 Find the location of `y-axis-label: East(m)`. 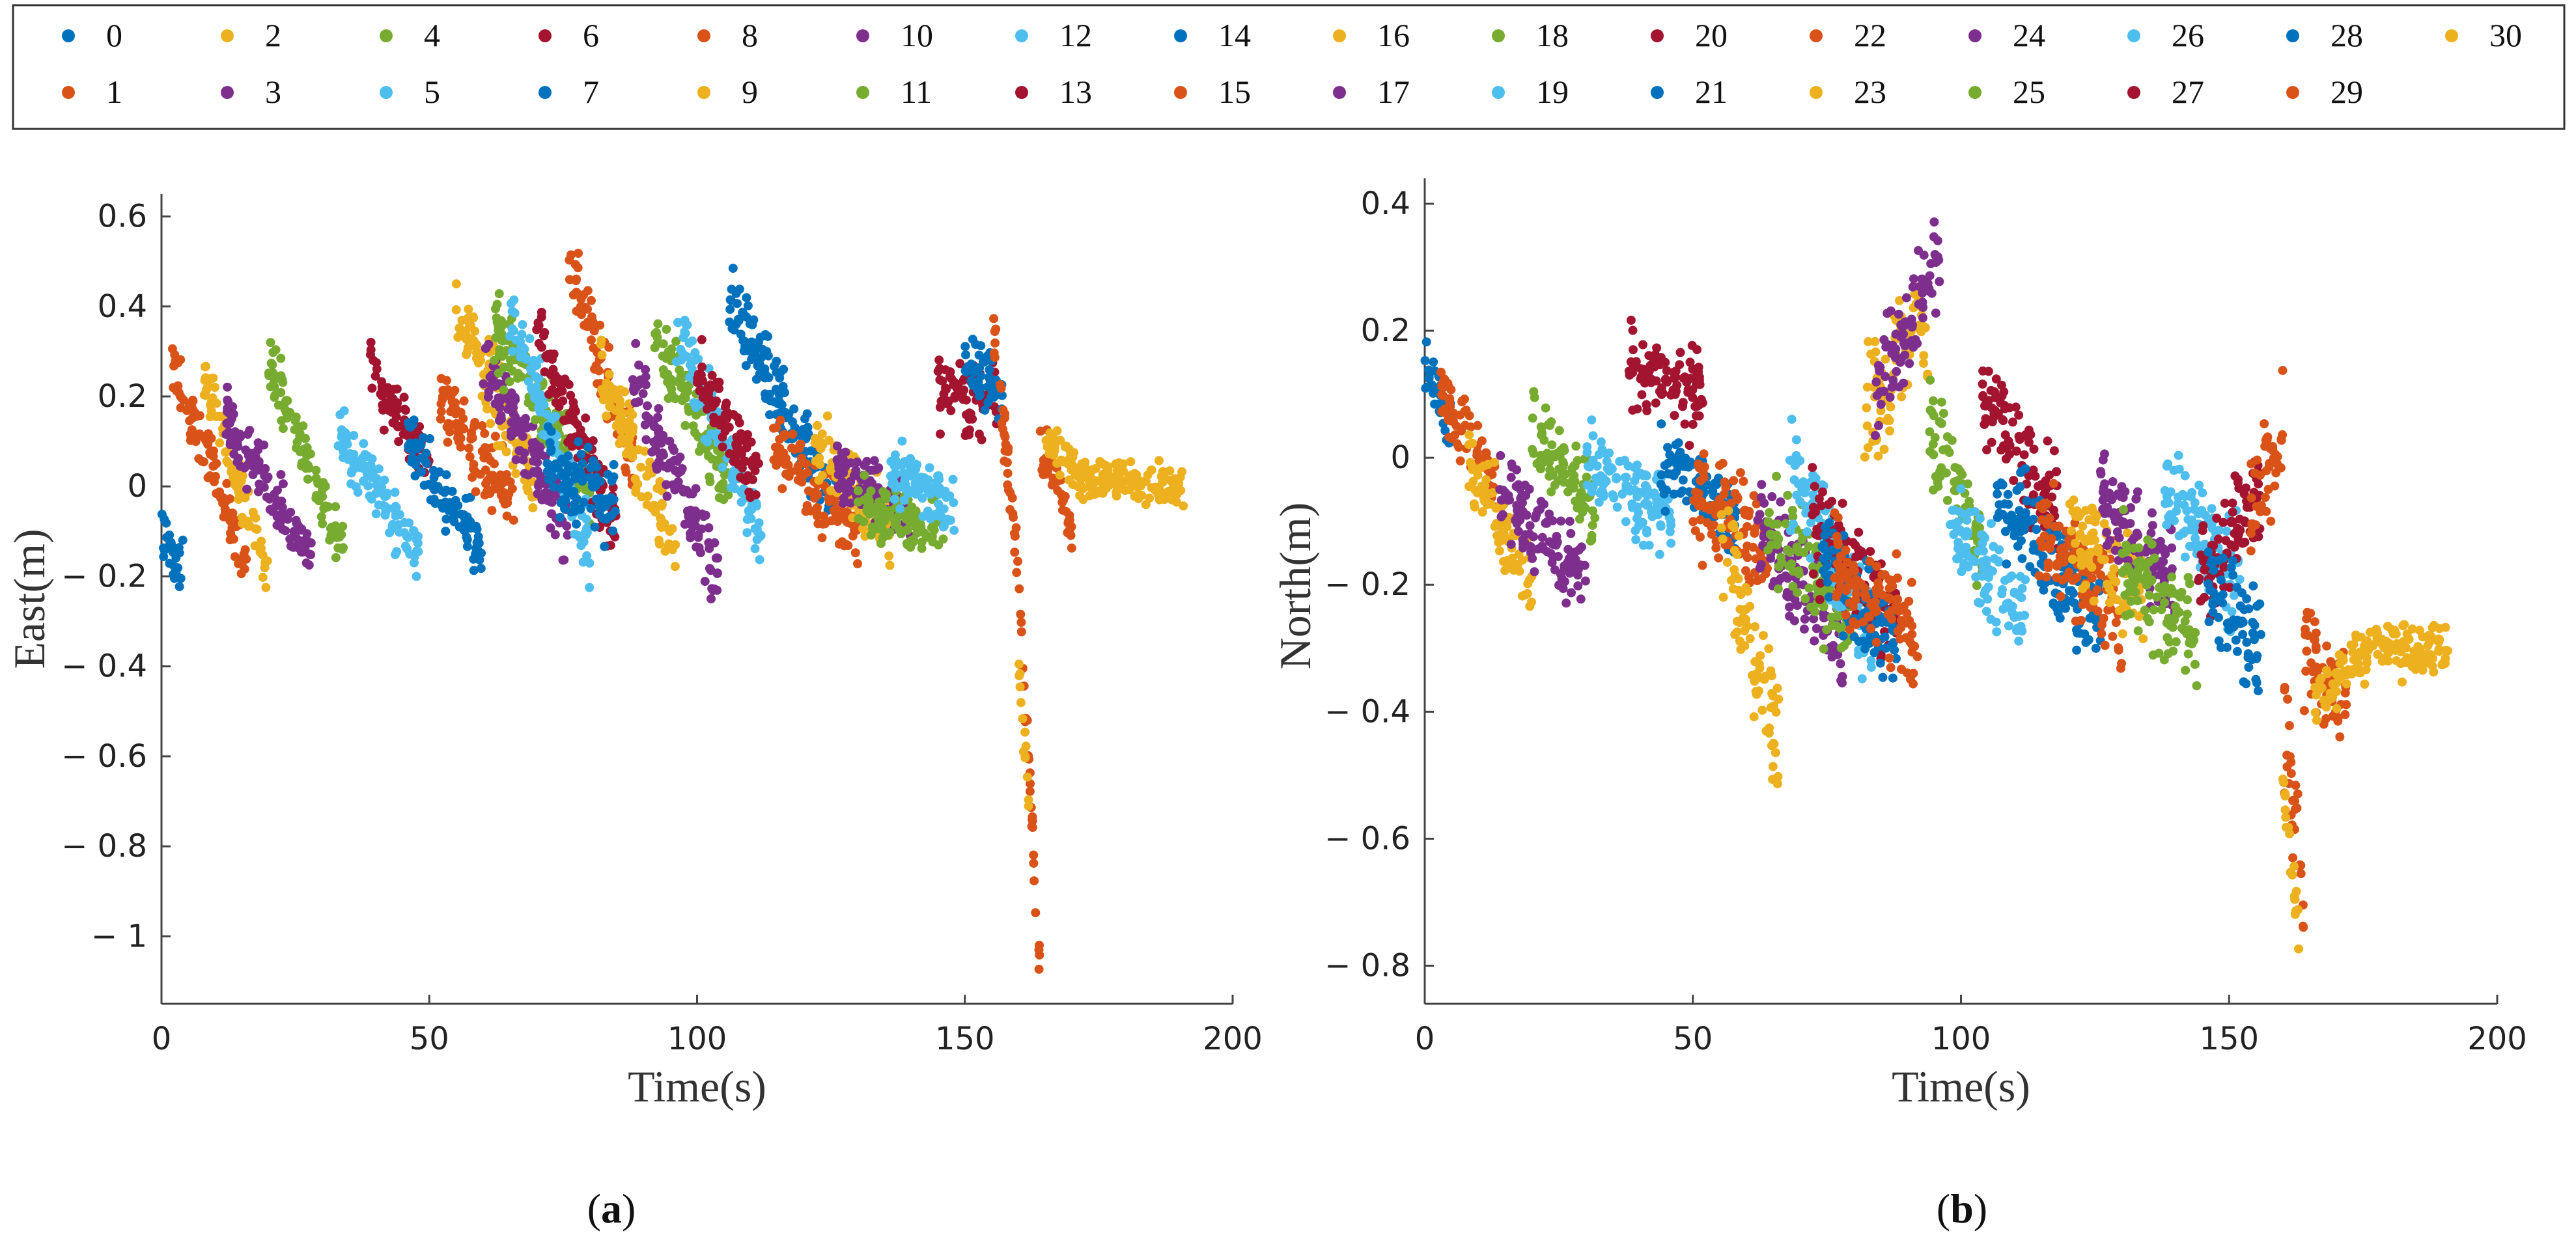

y-axis-label: East(m) is located at coordinates (30, 599).